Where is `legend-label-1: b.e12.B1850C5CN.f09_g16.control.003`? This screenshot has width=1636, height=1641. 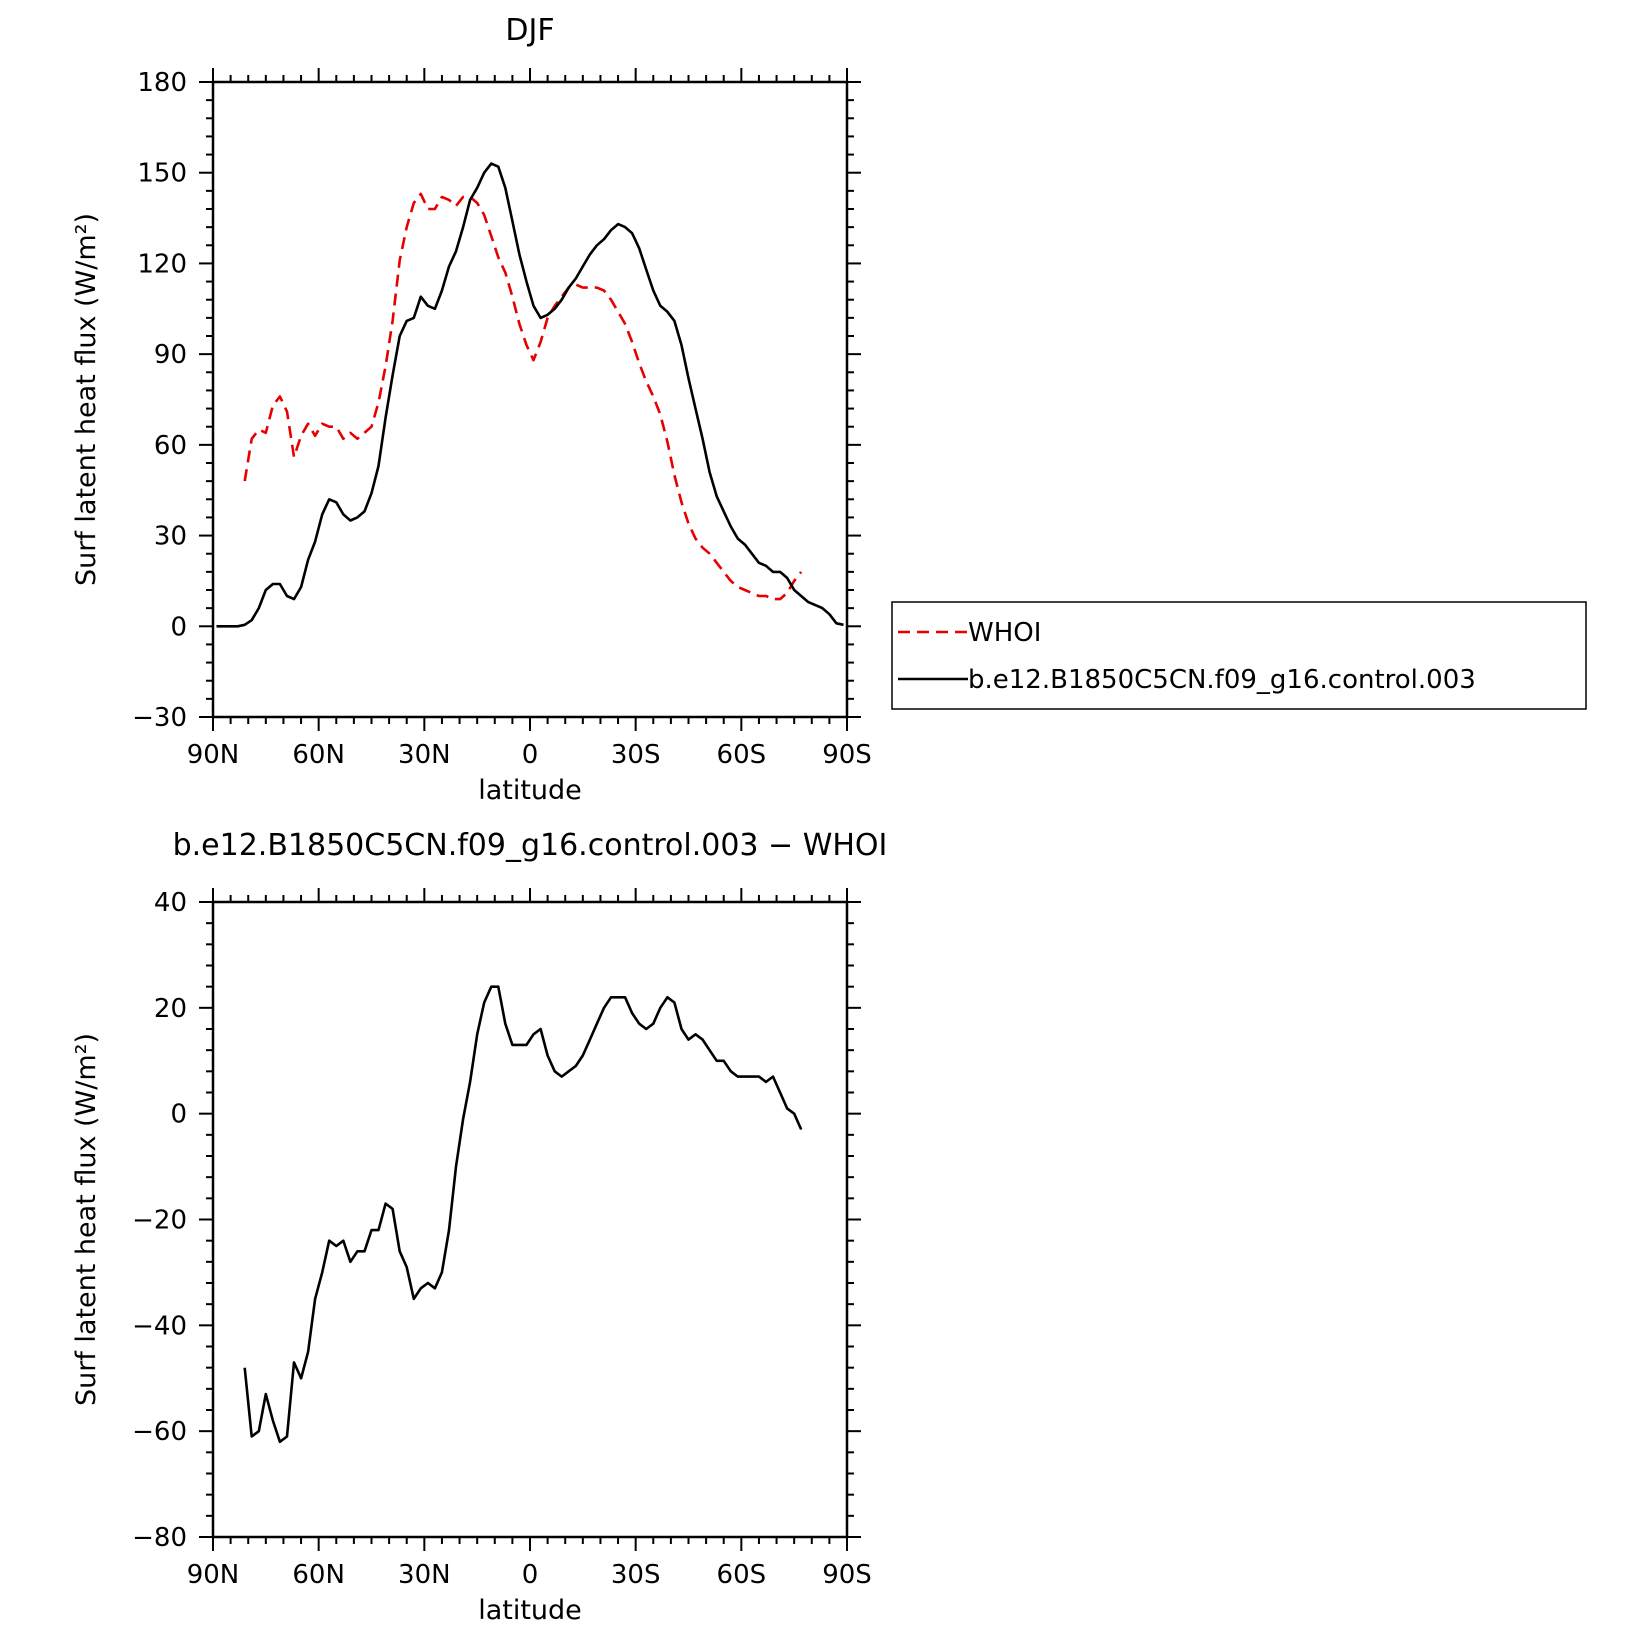 legend-label-1: b.e12.B1850C5CN.f09_g16.control.003 is located at coordinates (1222, 680).